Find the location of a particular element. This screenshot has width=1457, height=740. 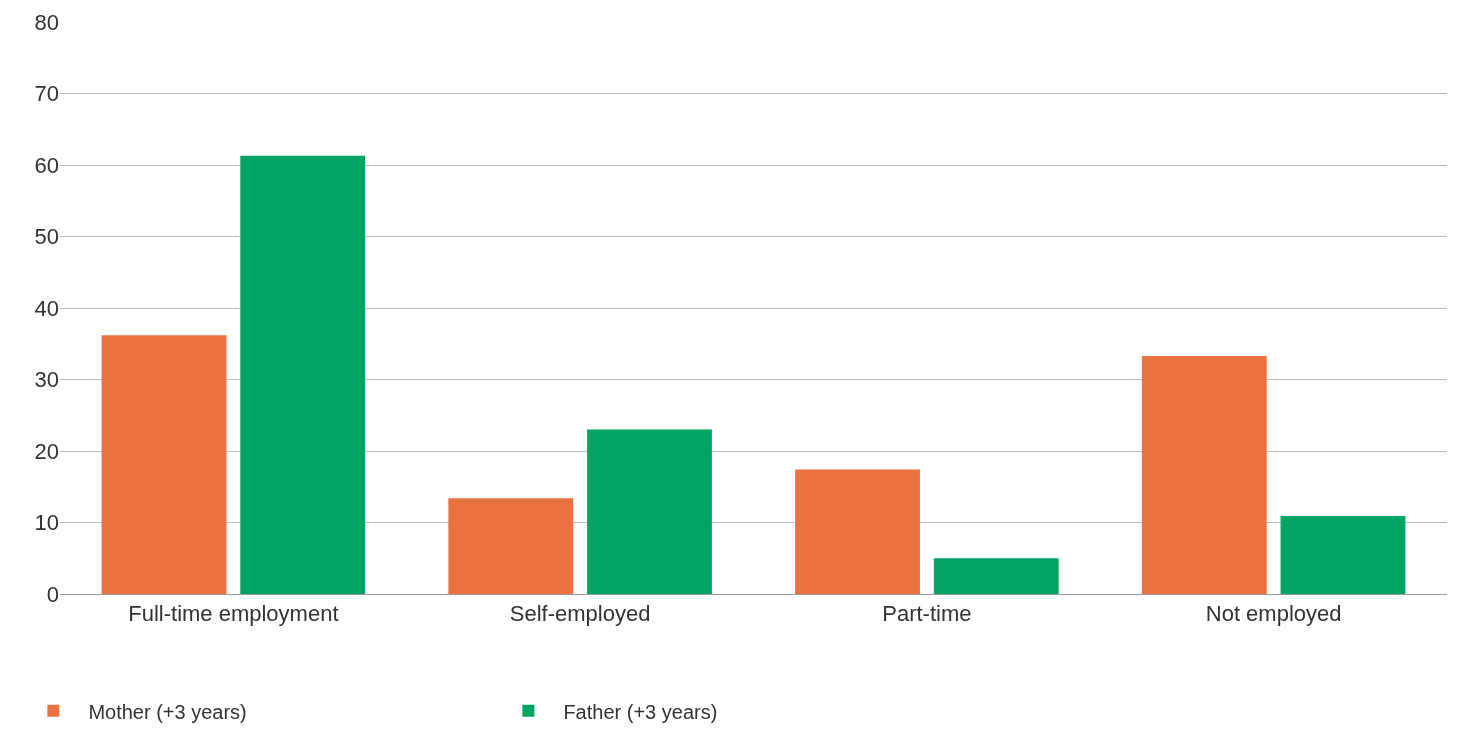

y-tick-label: 70 is located at coordinates (46, 94).